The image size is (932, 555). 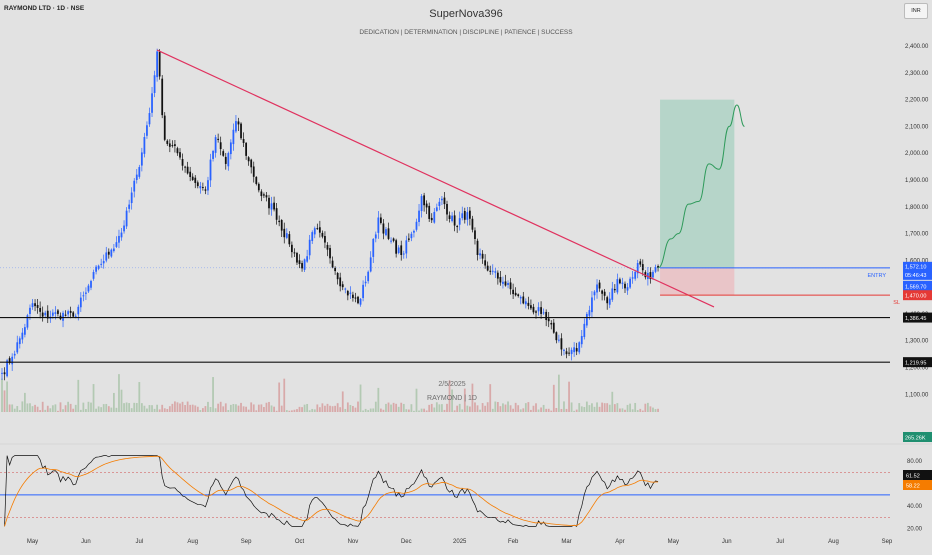 I want to click on time-tick-label: Jul, so click(x=139, y=542).